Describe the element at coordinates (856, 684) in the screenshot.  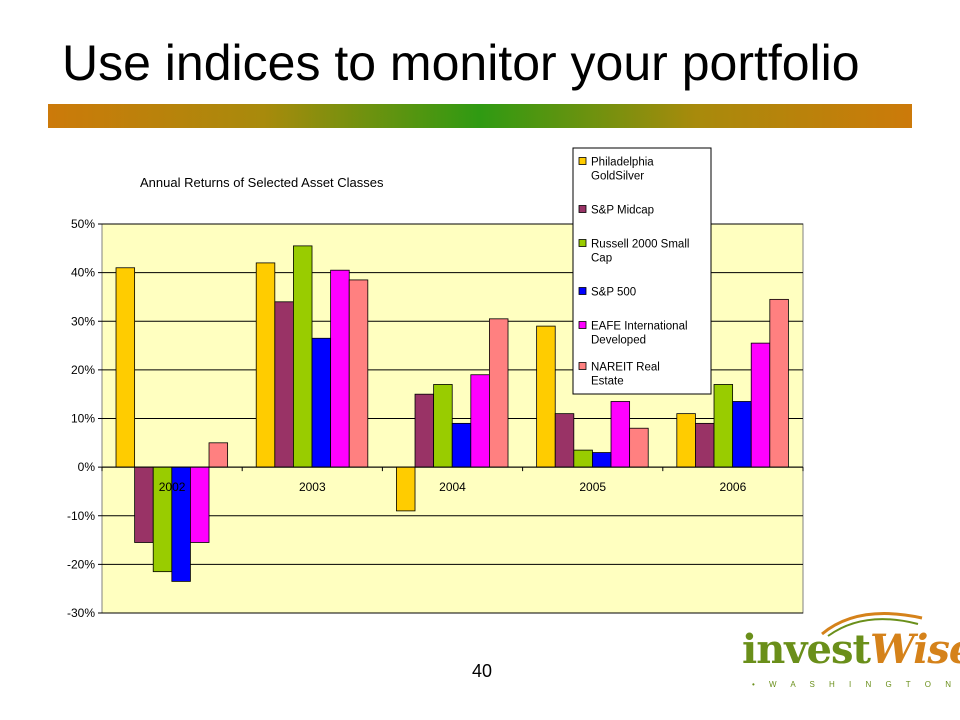
I see `logo-subtitle: • W A S H I N G T O N •` at that location.